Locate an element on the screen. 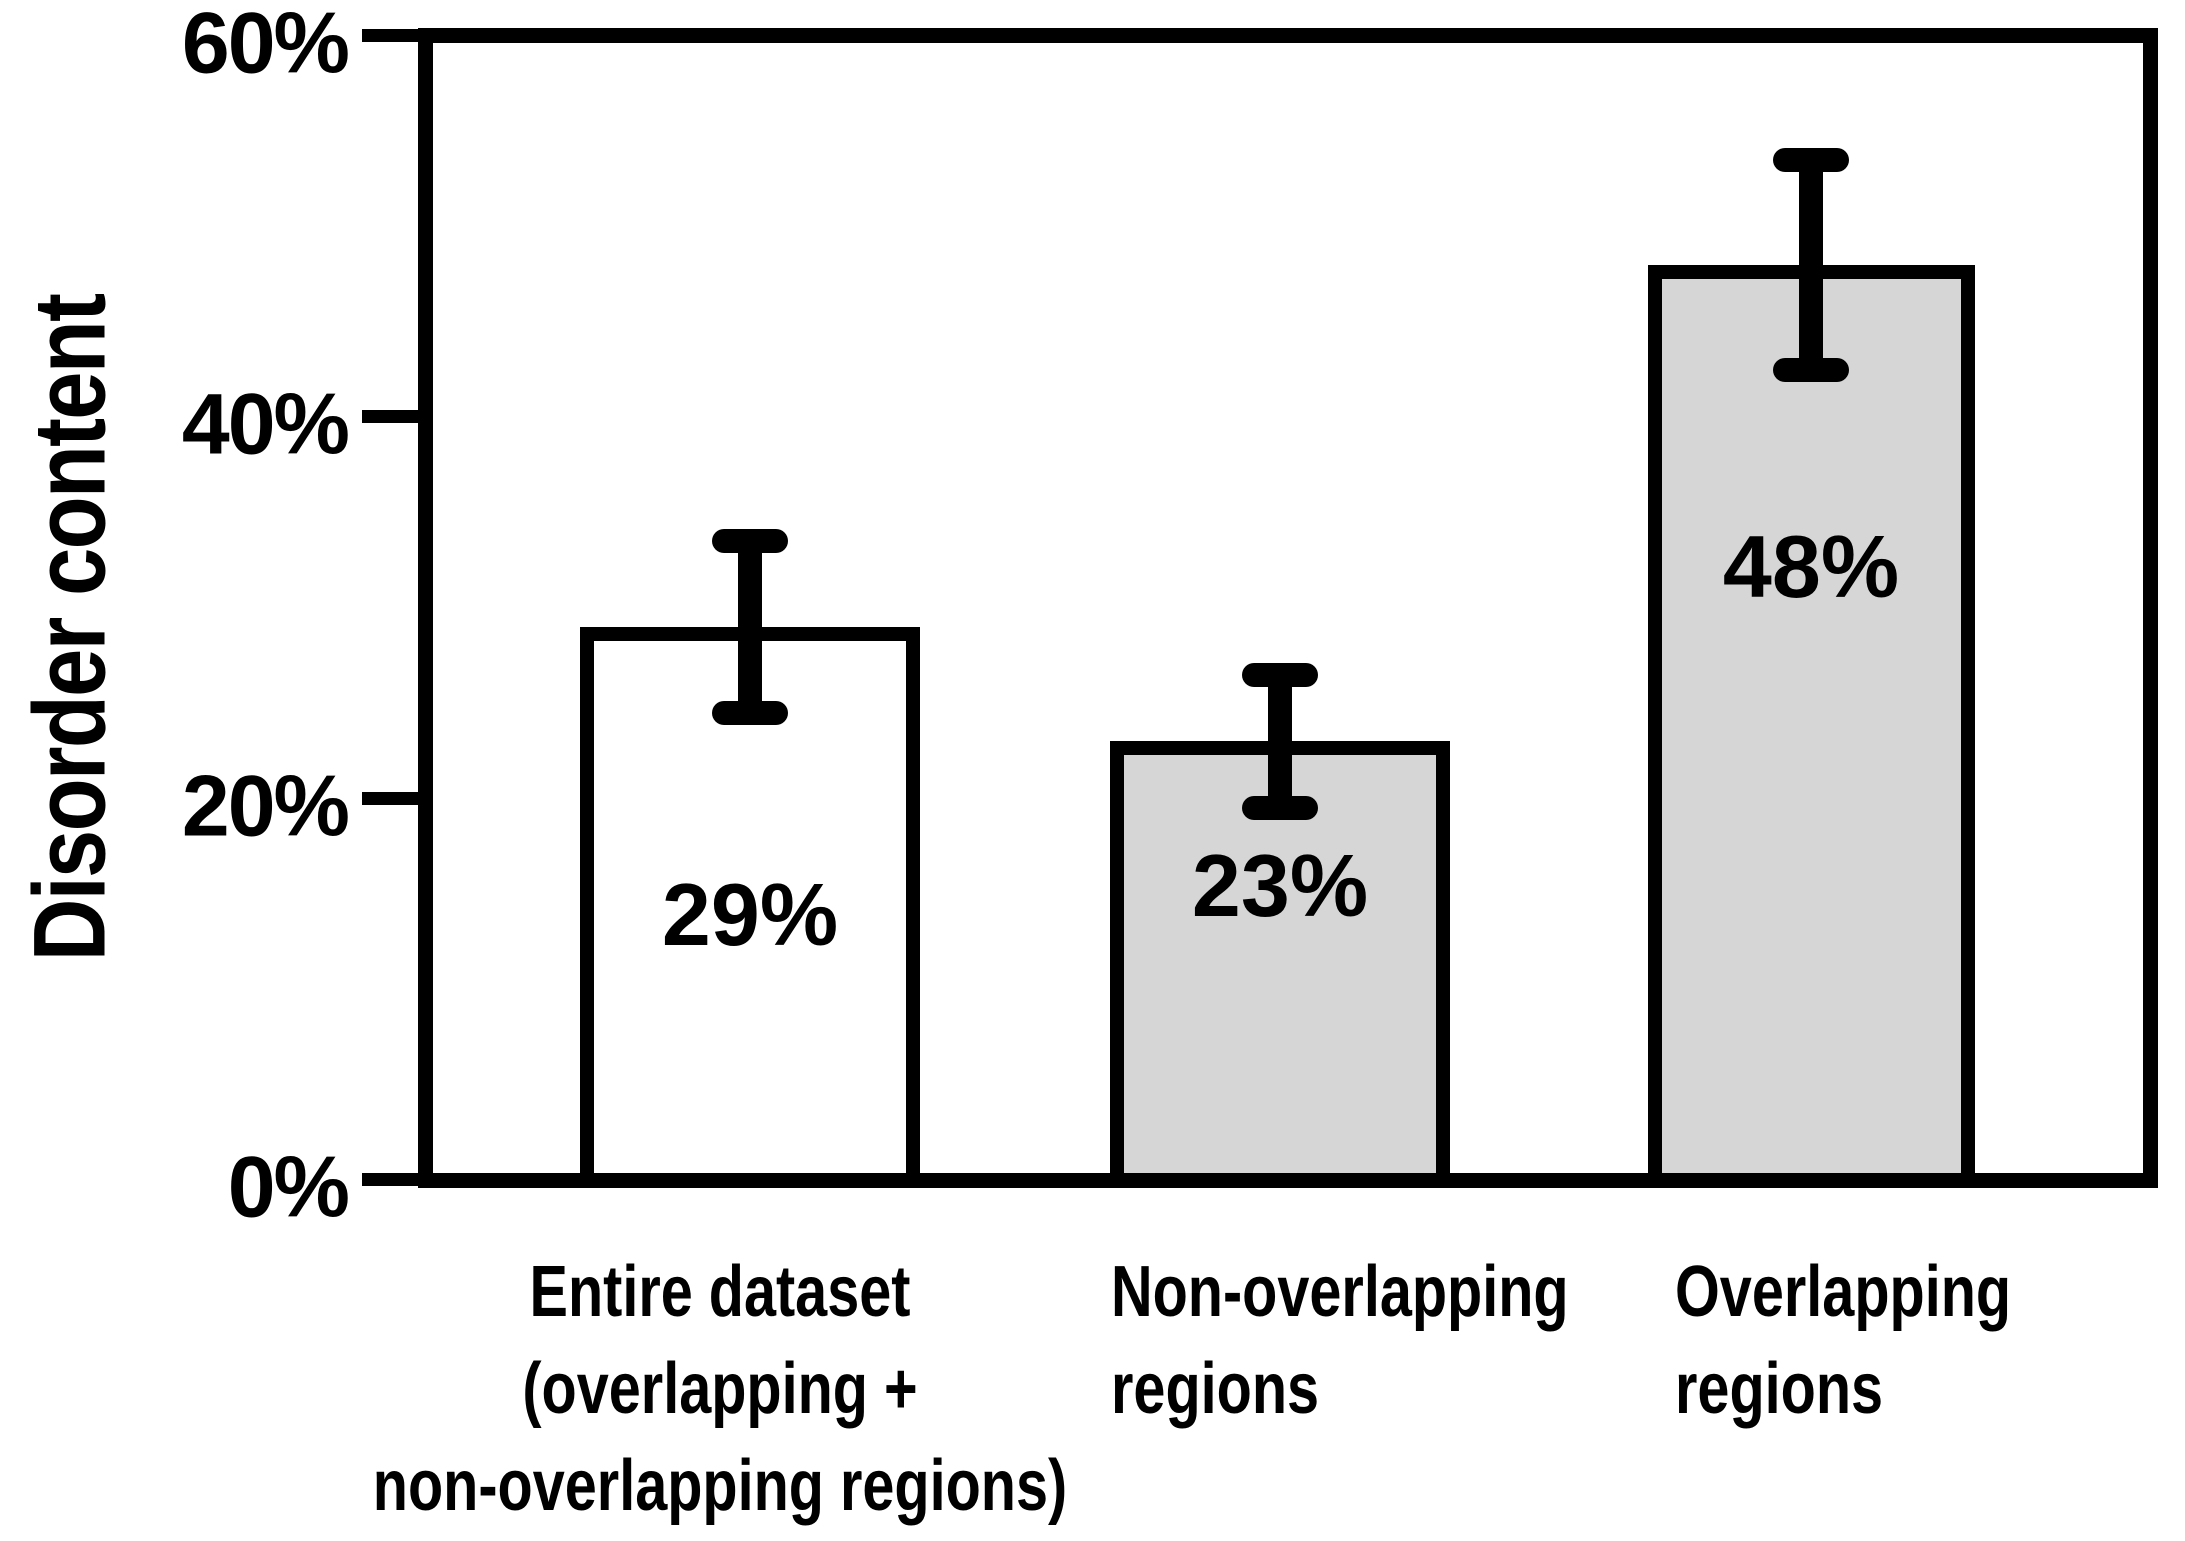  y-tick-label-0: 0% is located at coordinates (288, 1187).